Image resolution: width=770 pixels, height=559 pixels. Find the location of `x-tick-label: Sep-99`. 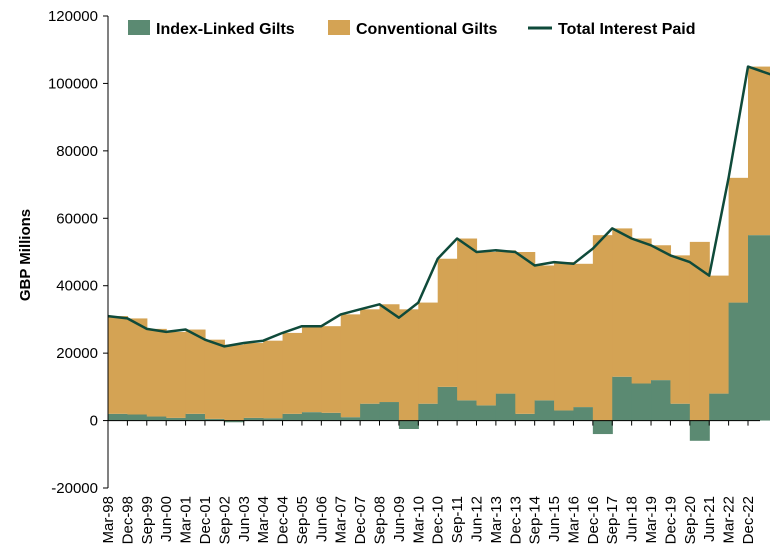

x-tick-label: Sep-99 is located at coordinates (147, 520).